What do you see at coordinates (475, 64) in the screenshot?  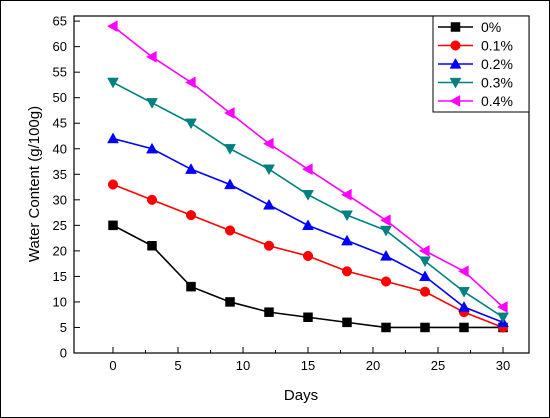 I see `legend-entry: 0.2%` at bounding box center [475, 64].